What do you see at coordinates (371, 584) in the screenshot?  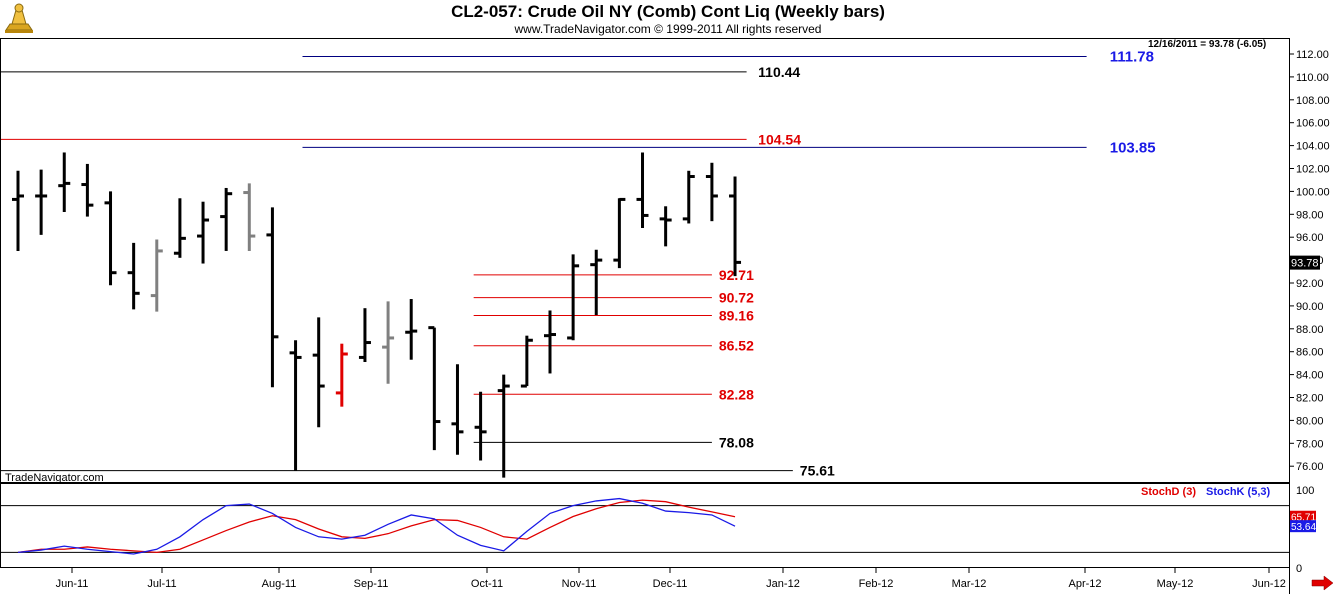 I see `x-tick-label: Sep-11` at bounding box center [371, 584].